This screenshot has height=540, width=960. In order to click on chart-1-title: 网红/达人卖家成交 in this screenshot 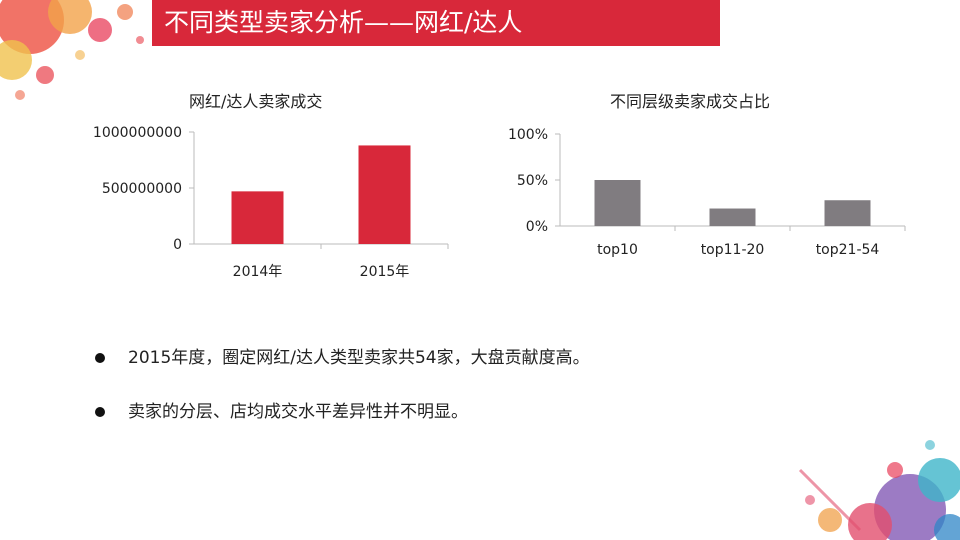, I will do `click(256, 101)`.